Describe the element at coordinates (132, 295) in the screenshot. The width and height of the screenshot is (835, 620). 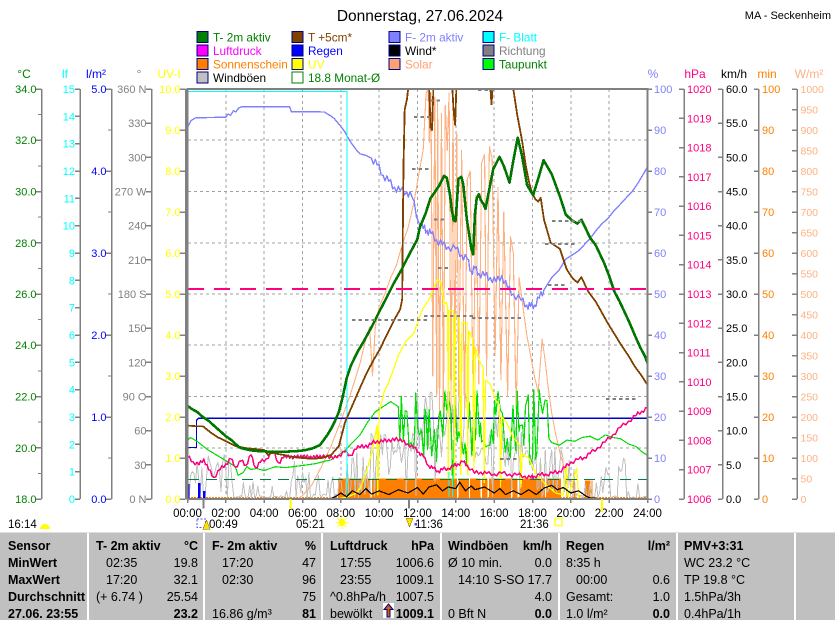
I see `svg-text: 180 S` at that location.